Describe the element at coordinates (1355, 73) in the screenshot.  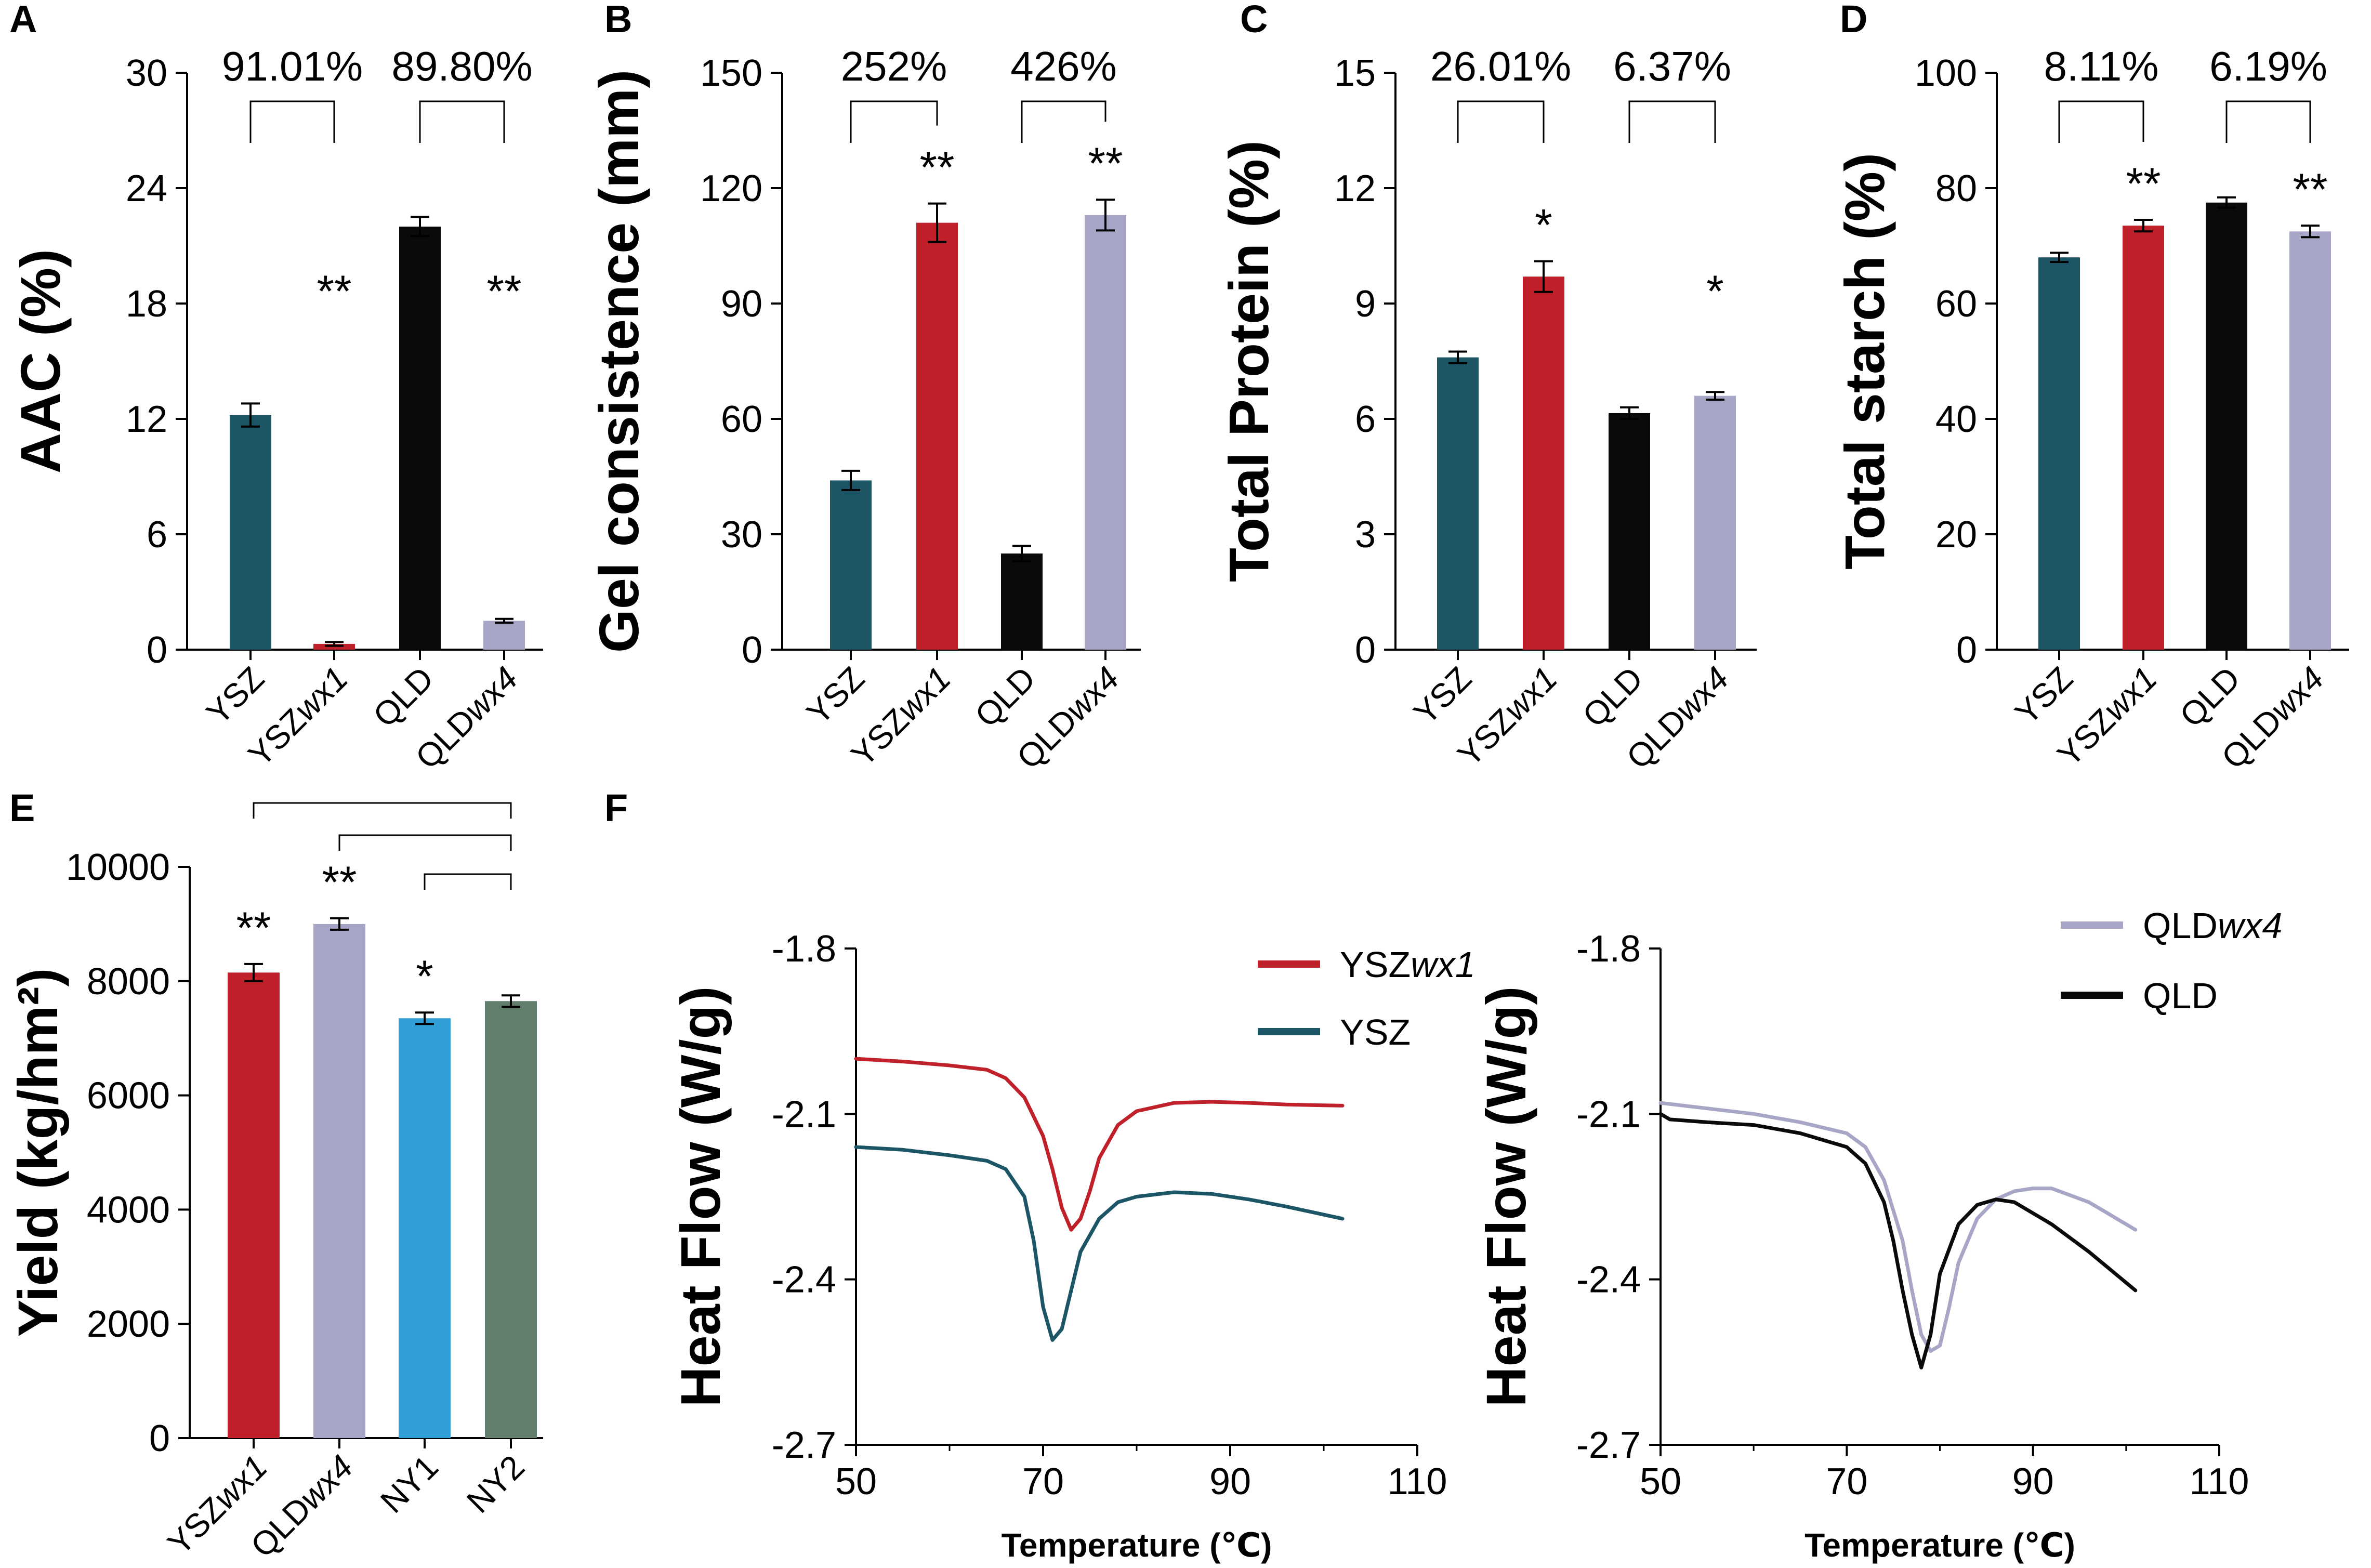
I see `y-tick-label: 15` at that location.